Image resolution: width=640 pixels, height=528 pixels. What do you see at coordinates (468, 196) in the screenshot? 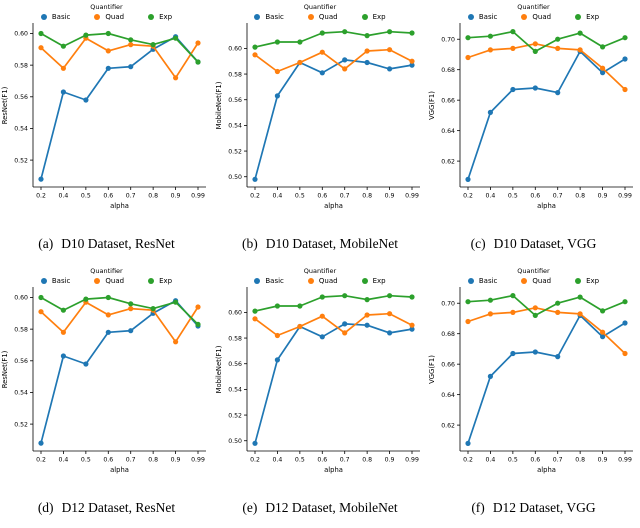
I see `x-tick-label: 0.2` at bounding box center [468, 196].